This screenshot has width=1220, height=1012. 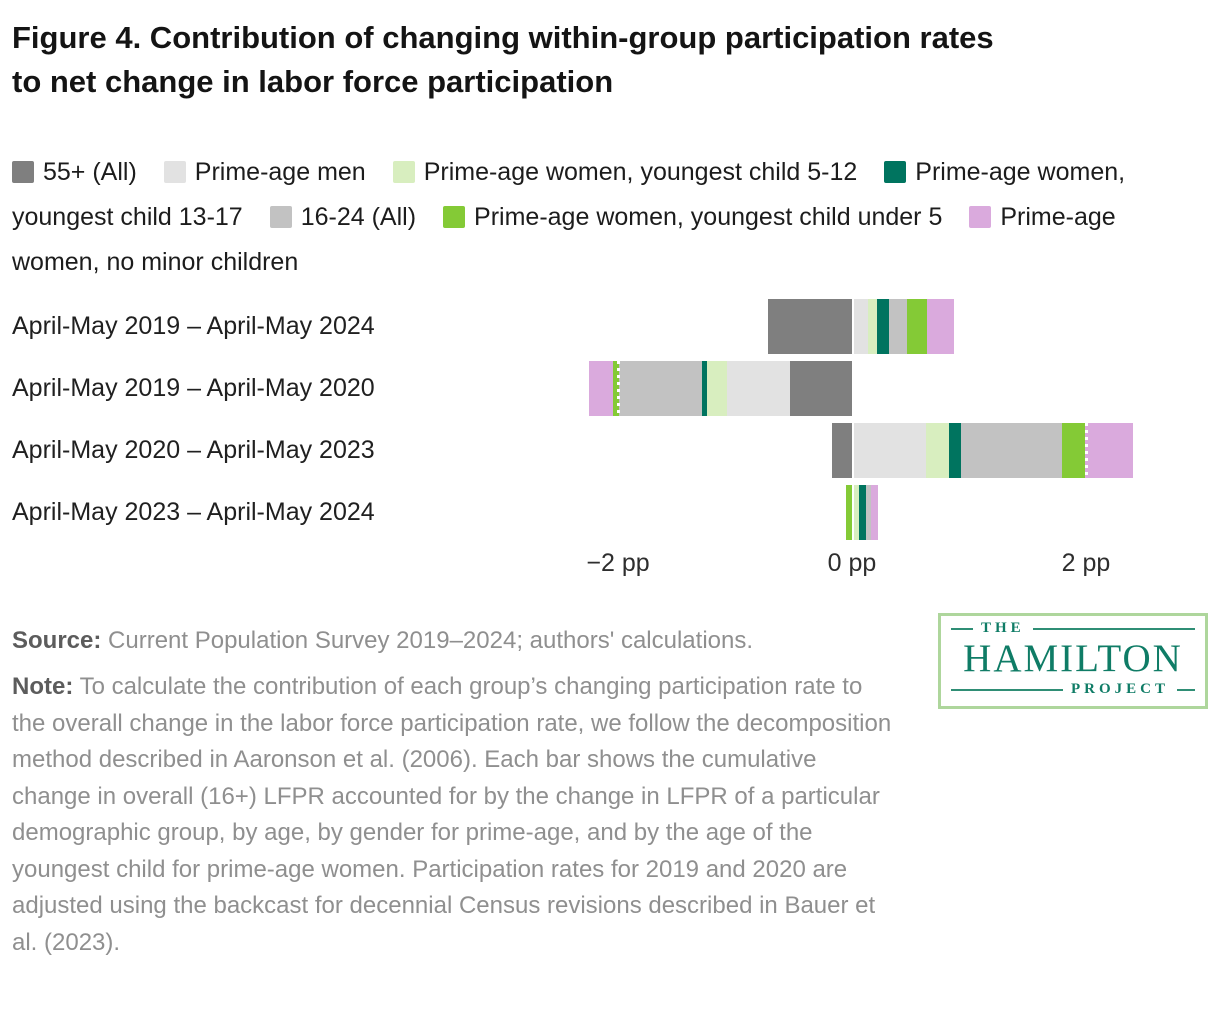 What do you see at coordinates (454, 217) in the screenshot?
I see `legend-swatch-wu5` at bounding box center [454, 217].